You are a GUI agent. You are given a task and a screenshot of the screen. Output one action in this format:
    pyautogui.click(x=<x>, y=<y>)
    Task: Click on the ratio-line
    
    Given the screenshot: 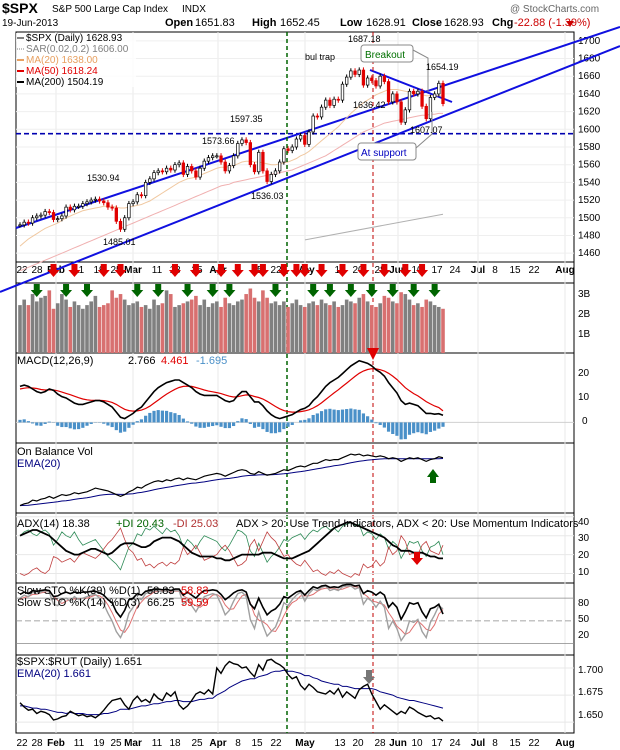 What is the action you would take?
    pyautogui.click(x=231, y=690)
    